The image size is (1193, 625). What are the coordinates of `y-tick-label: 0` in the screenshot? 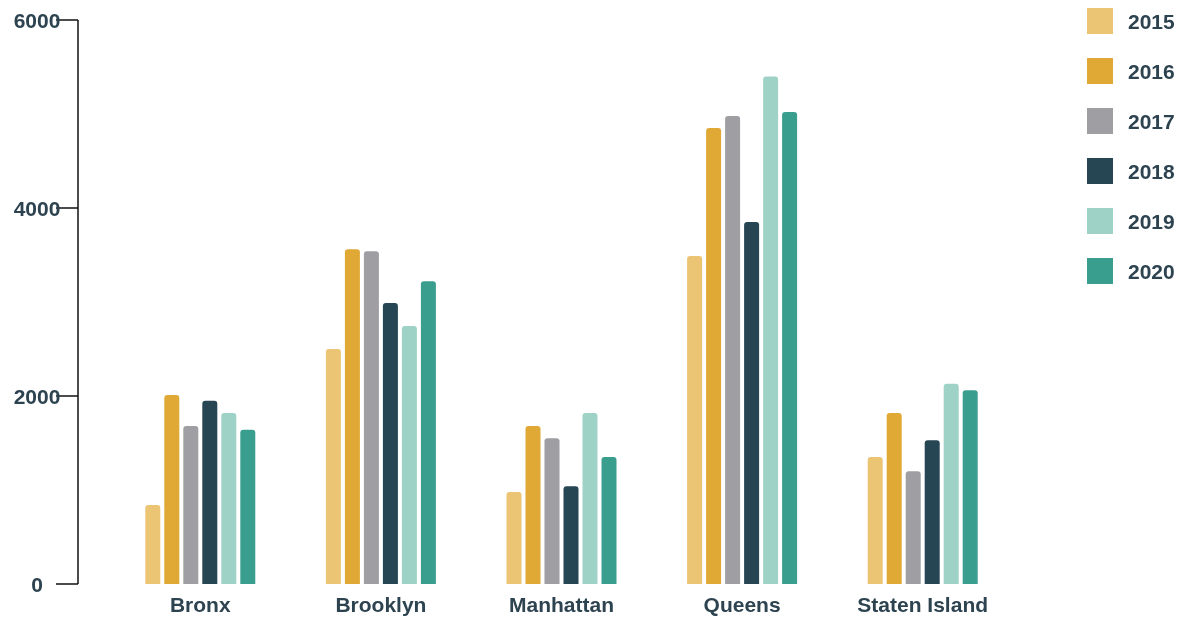 It's located at (37, 584).